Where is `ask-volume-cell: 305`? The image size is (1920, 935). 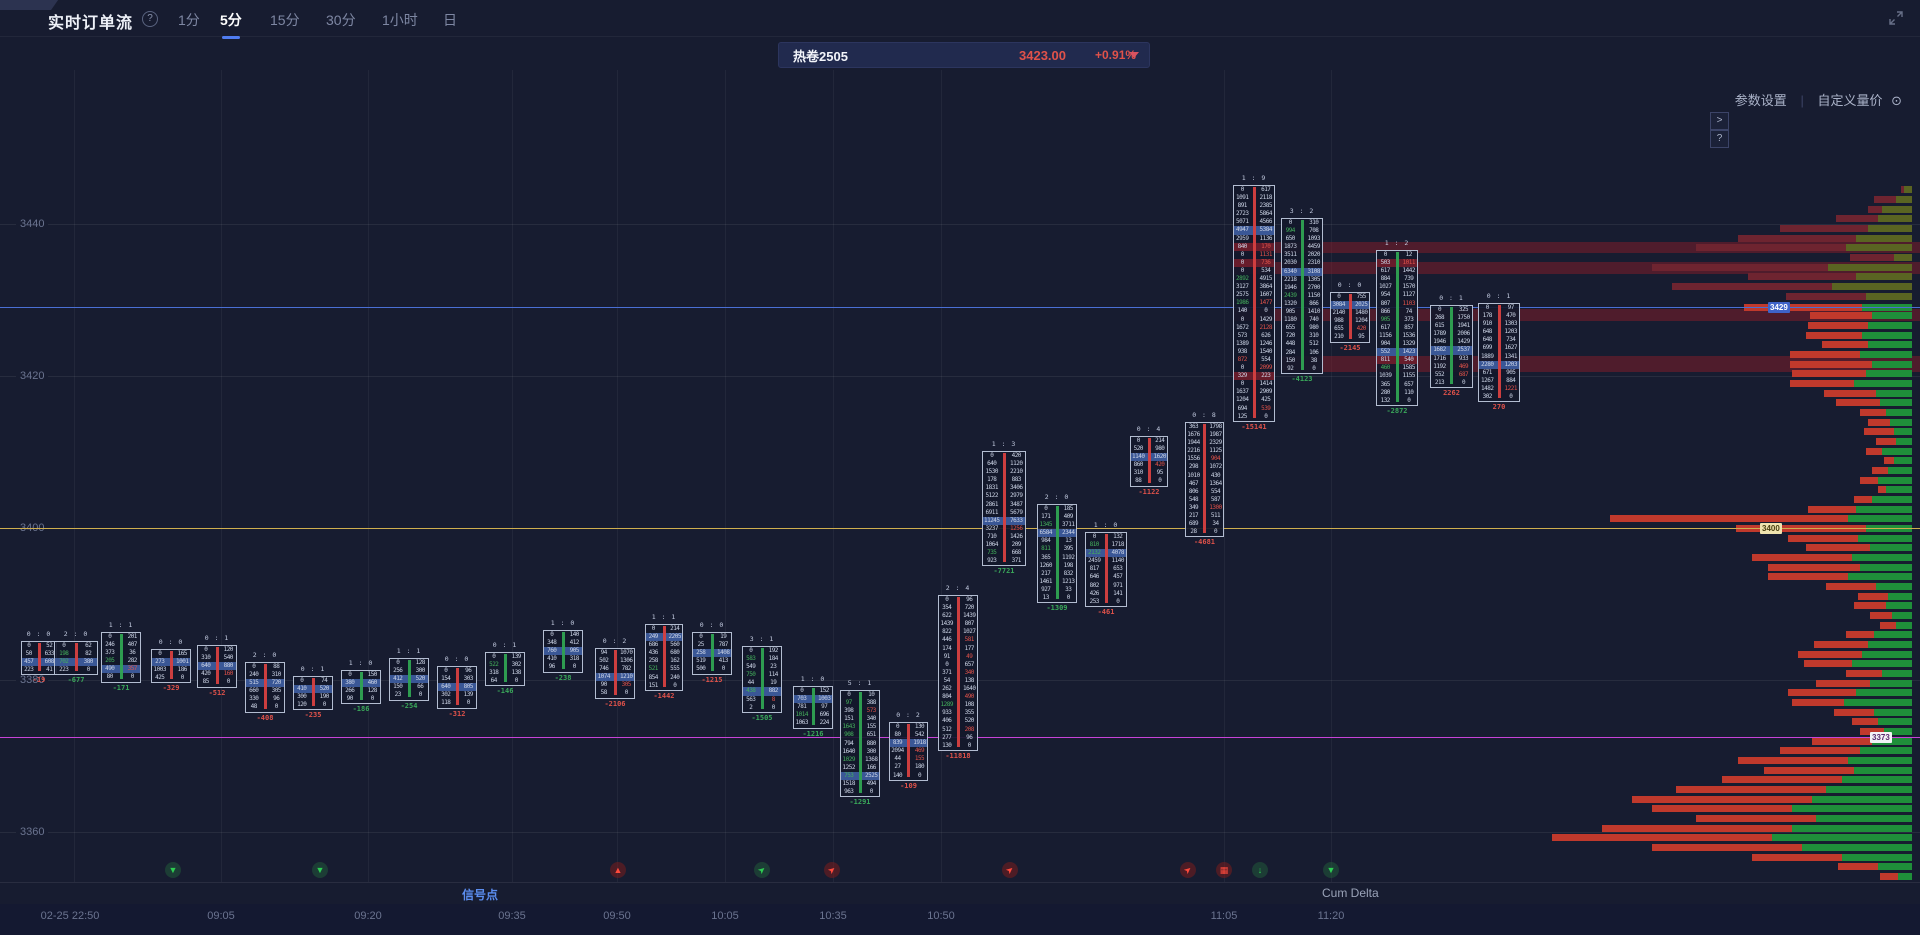 ask-volume-cell: 305 is located at coordinates (276, 691).